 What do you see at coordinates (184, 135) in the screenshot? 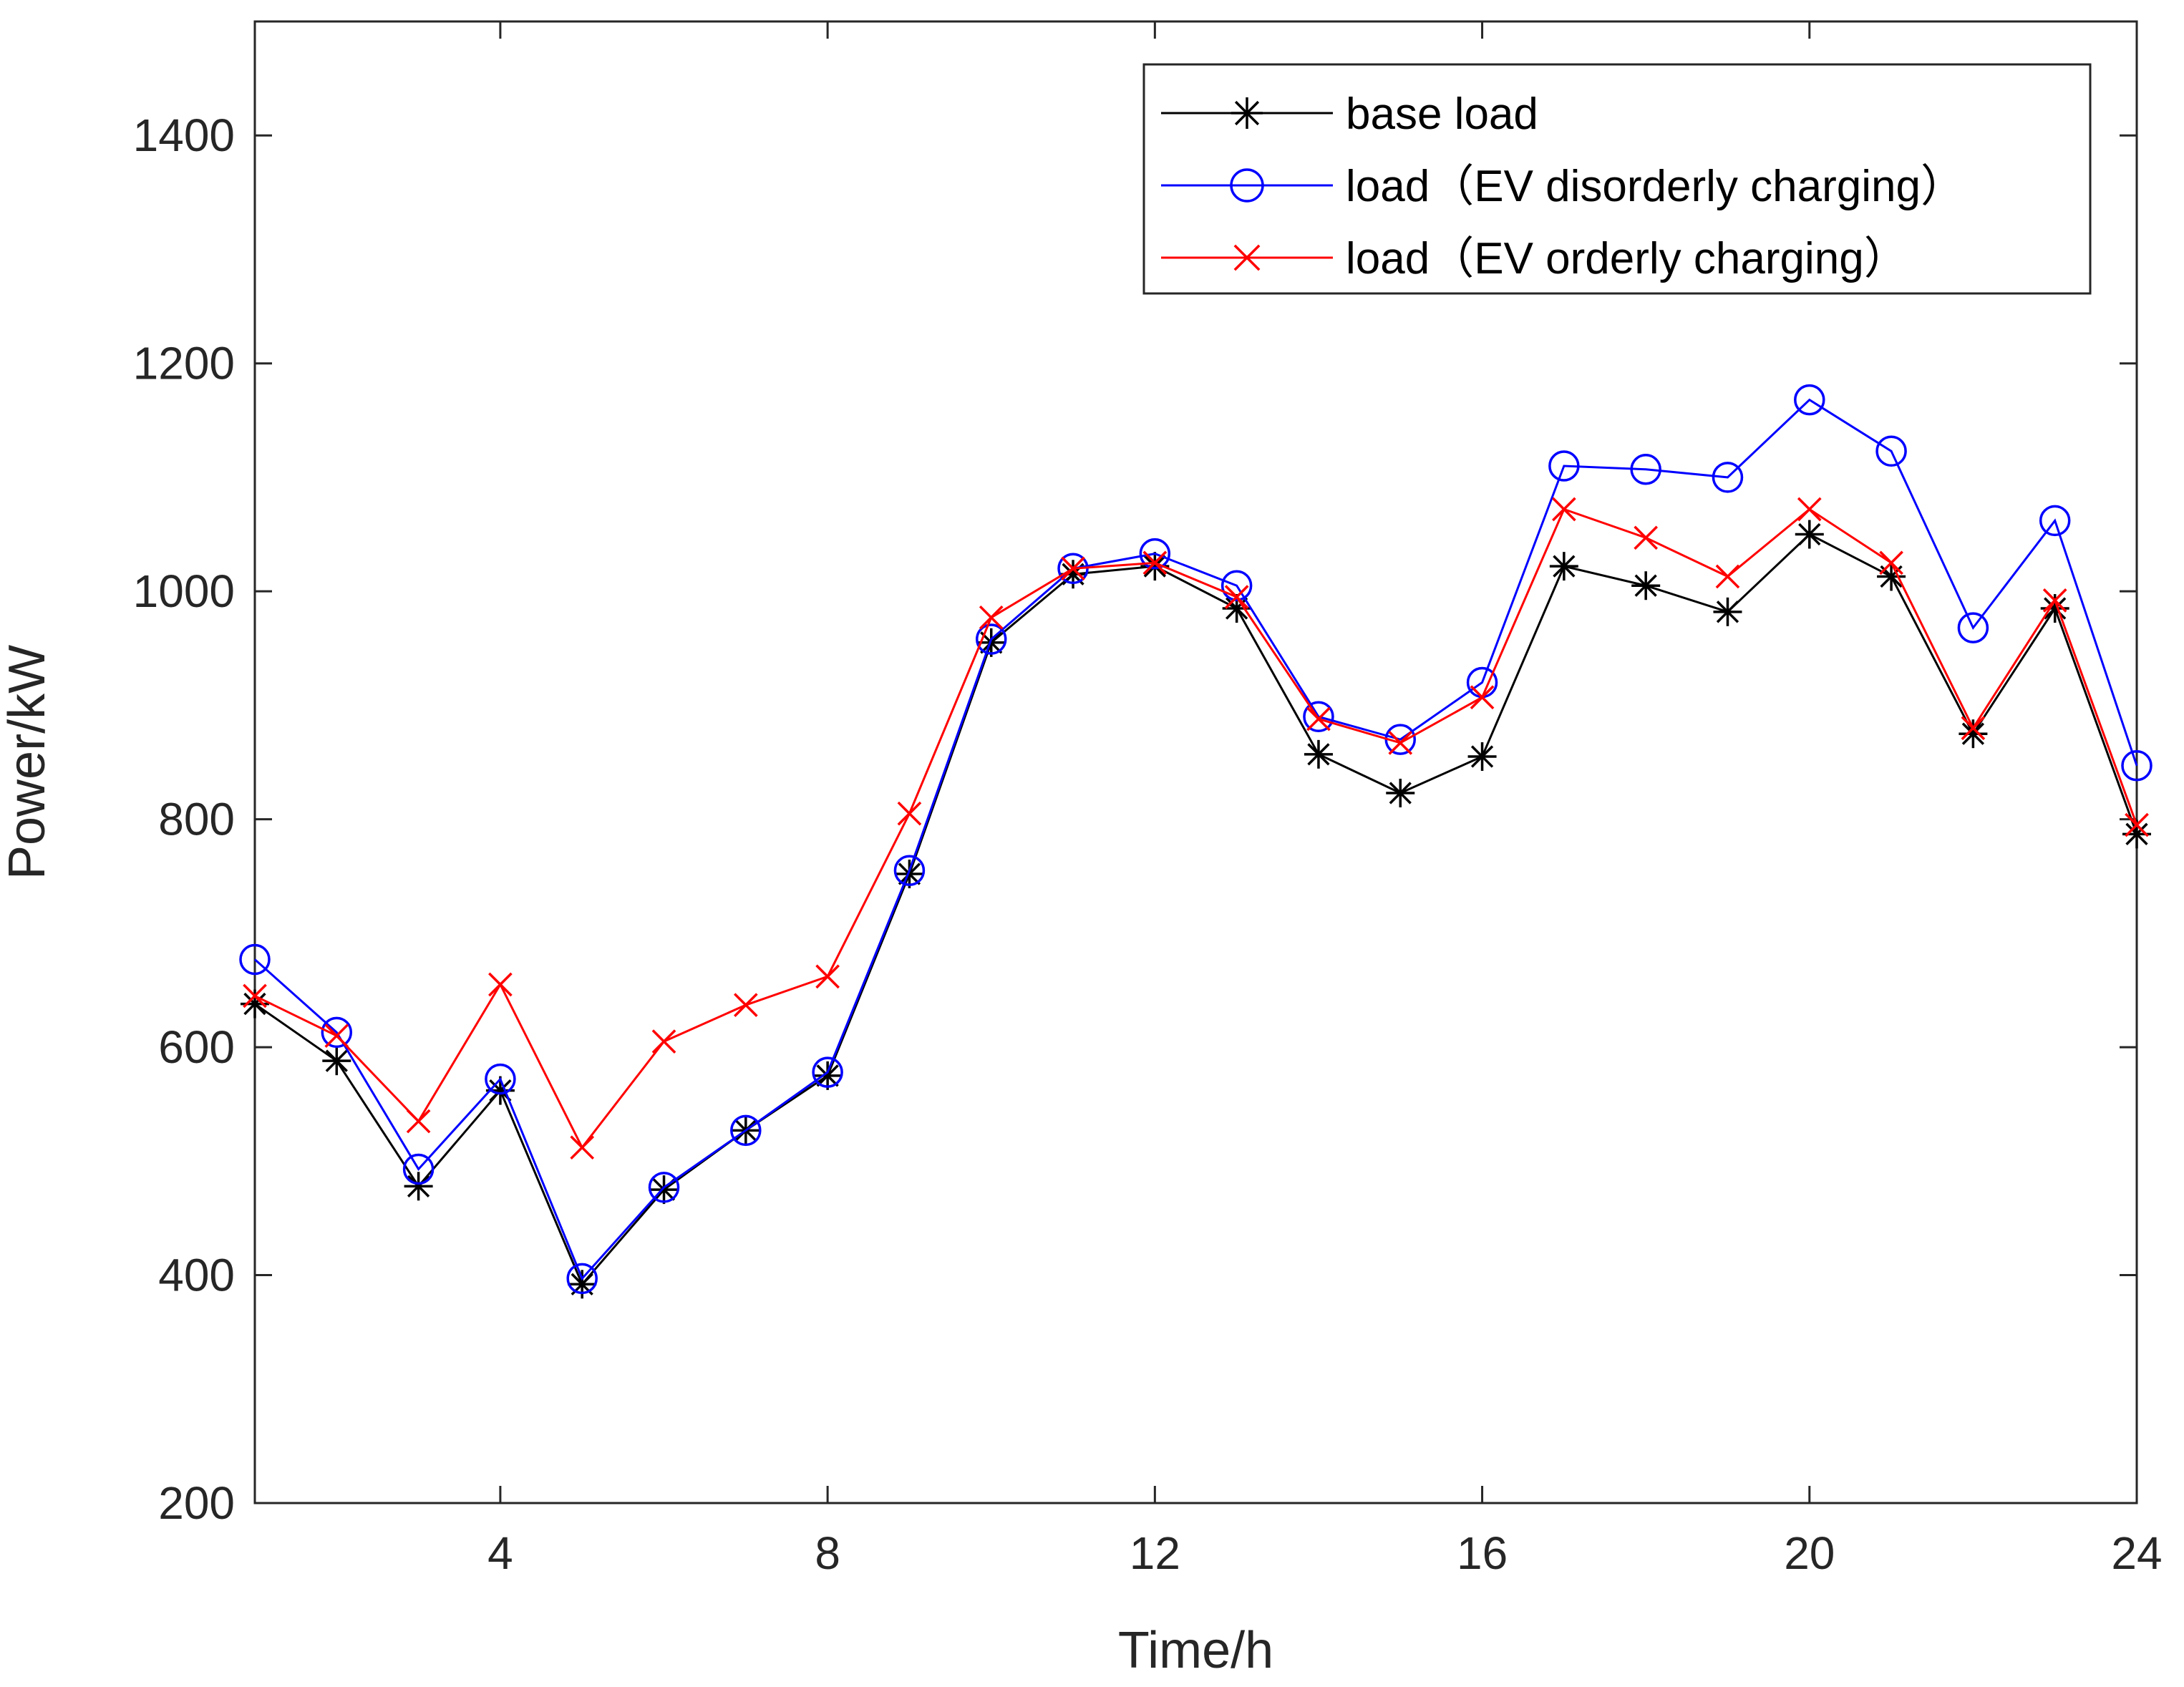
I see `y-tick-label: 1400` at bounding box center [184, 135].